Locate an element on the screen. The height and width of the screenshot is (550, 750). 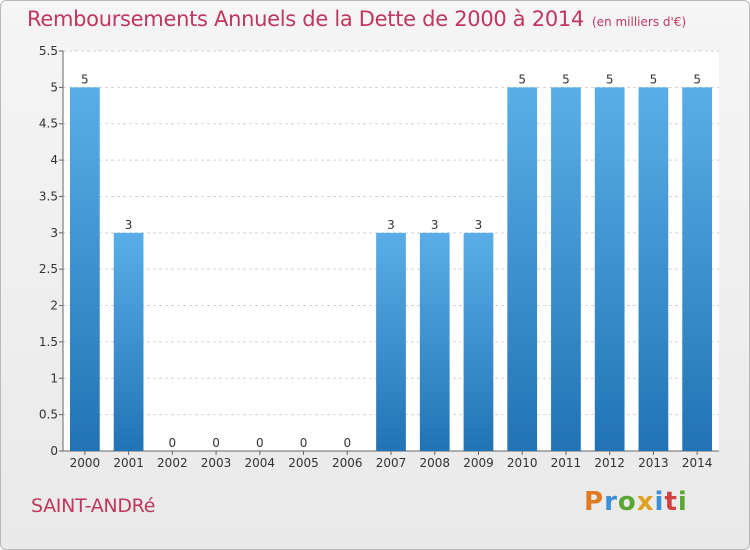
place-name: SAINT-ANDRé is located at coordinates (93, 506).